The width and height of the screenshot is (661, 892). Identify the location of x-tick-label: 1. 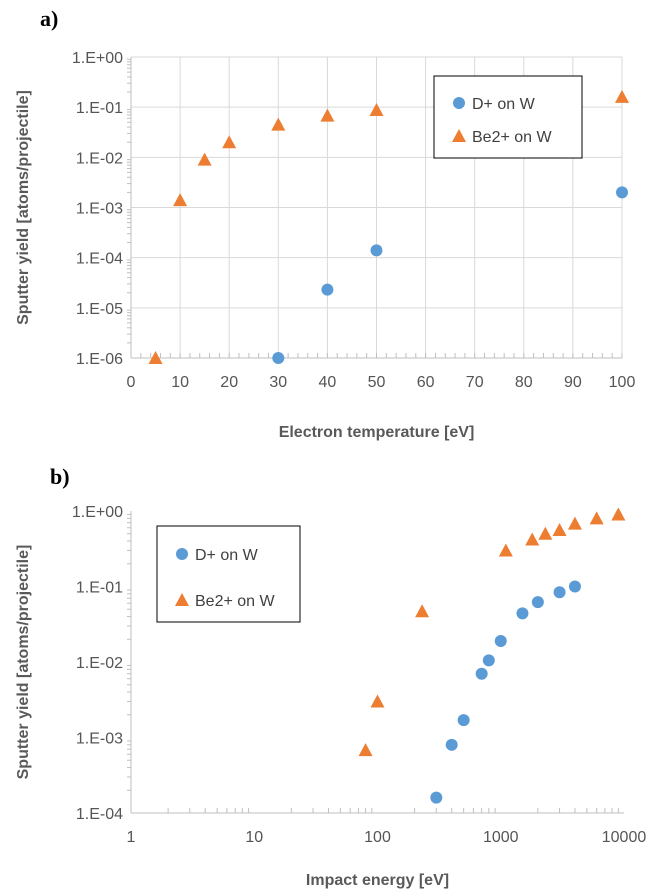
(131, 837).